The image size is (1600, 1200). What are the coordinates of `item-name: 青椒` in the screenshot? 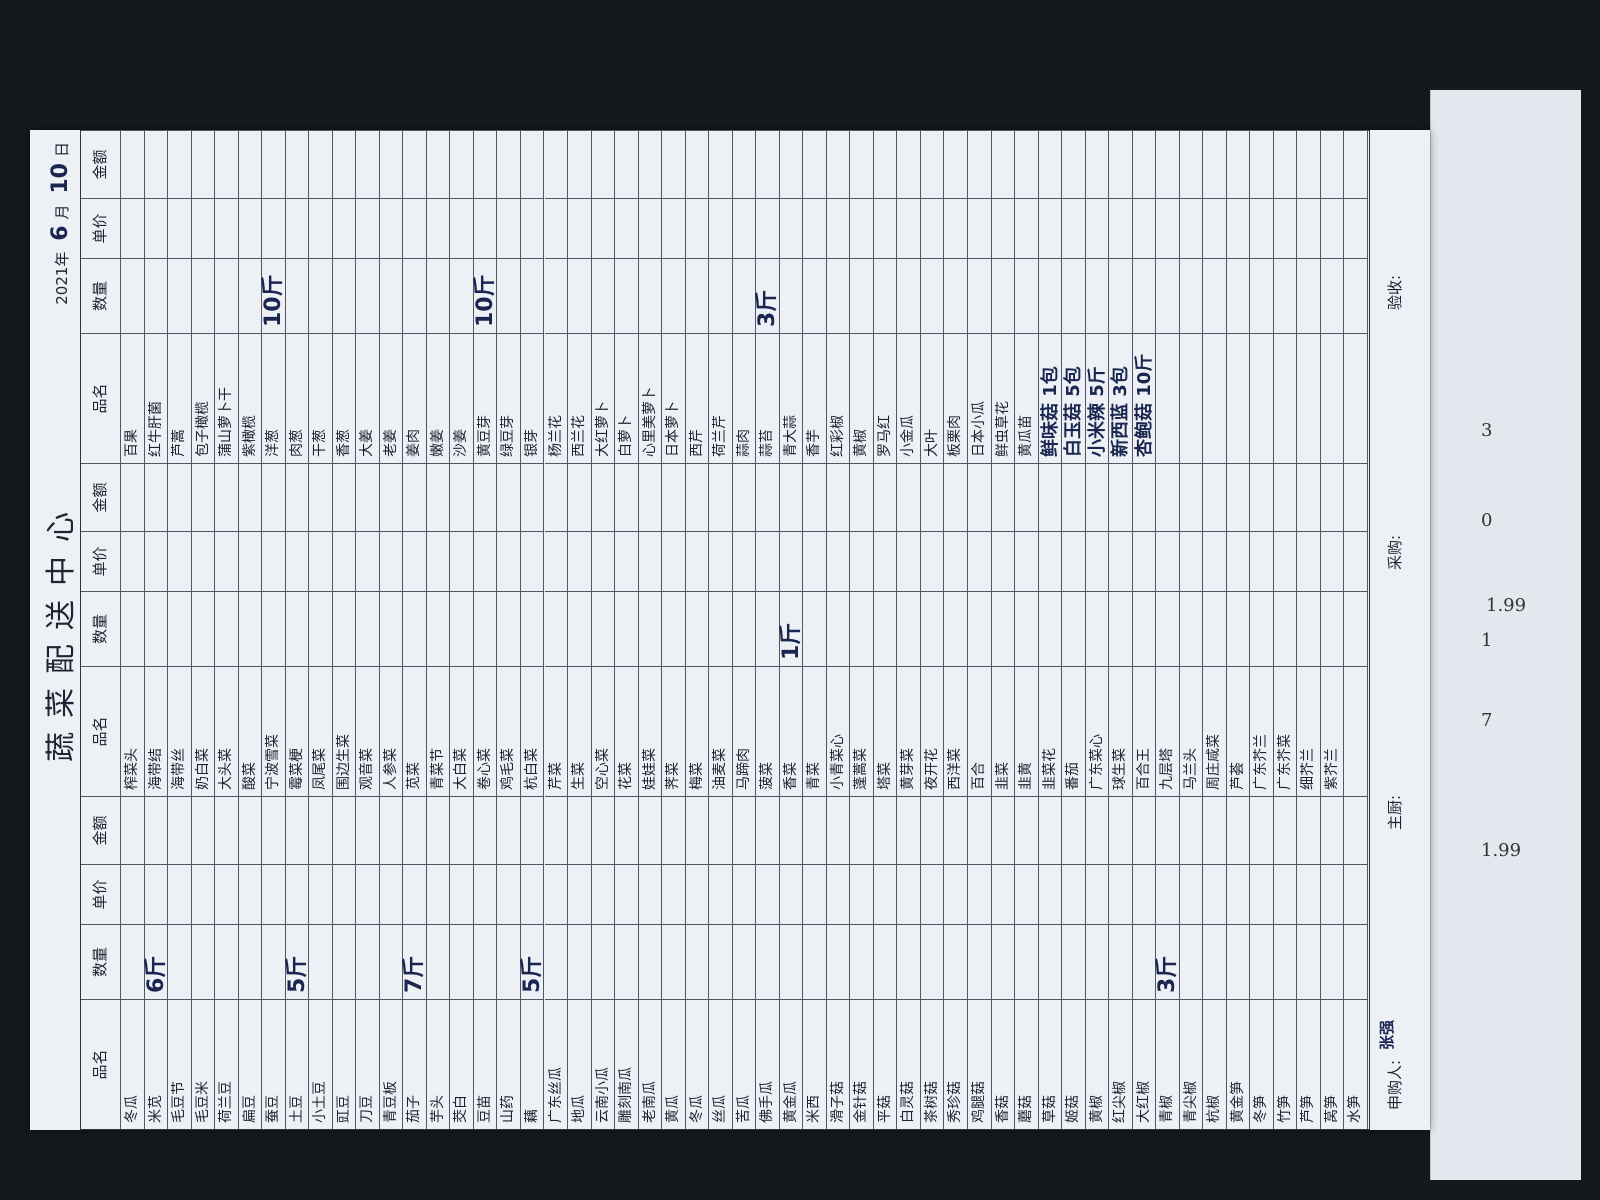 It's located at (1168, 1064).